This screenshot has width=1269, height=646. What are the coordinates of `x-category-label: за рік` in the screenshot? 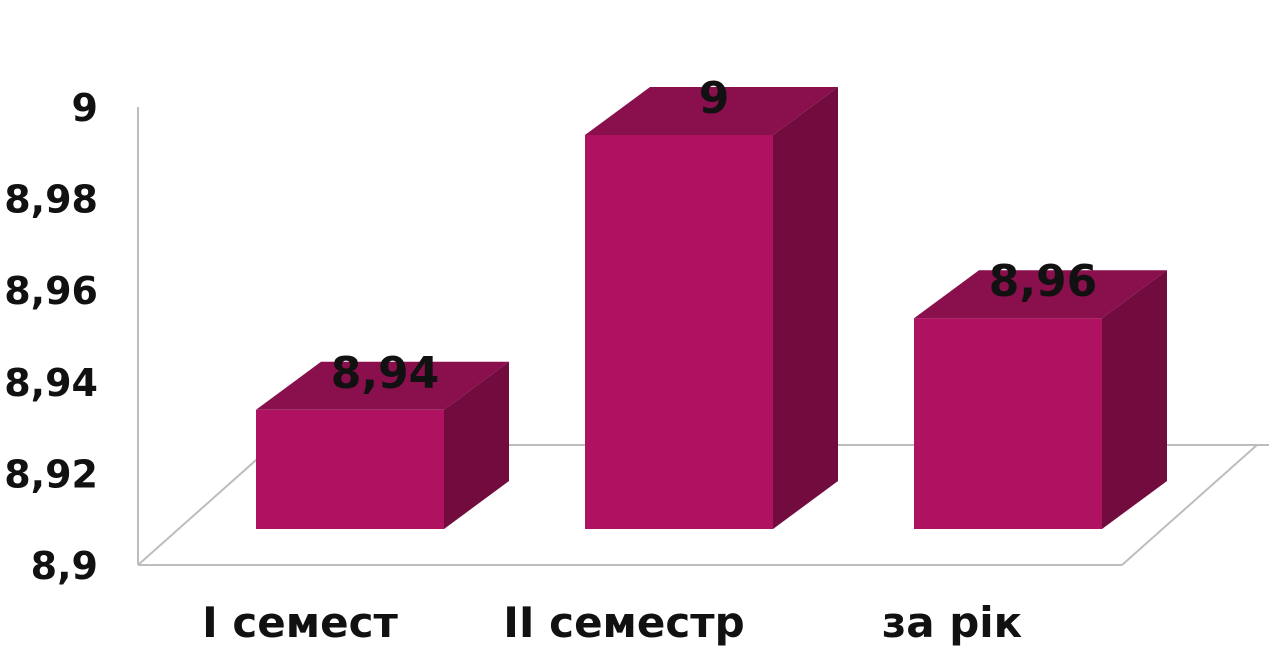 It's located at (952, 622).